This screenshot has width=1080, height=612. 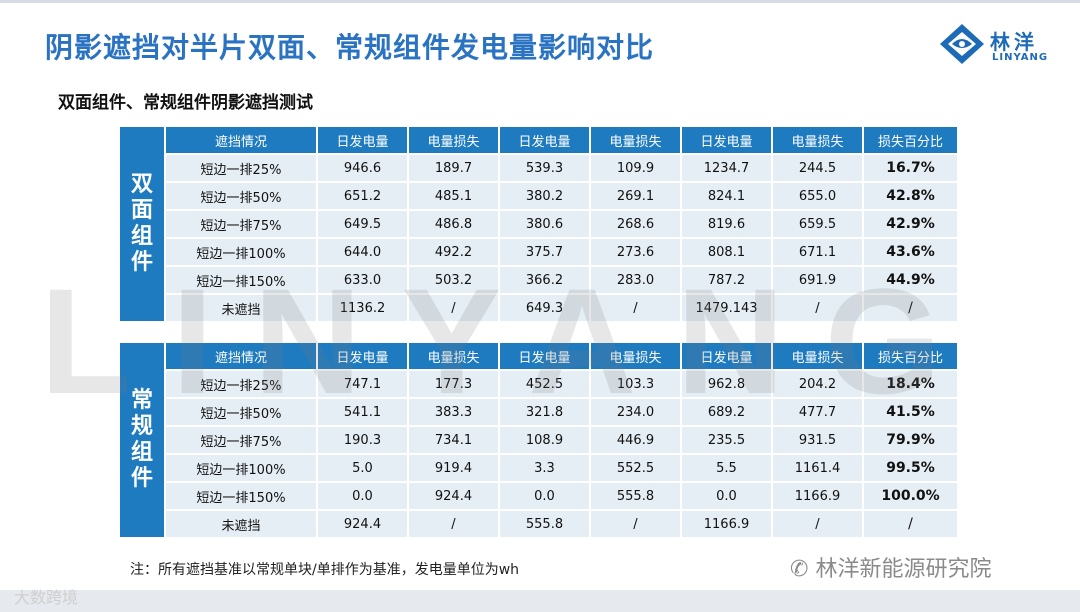 I want to click on value-cell: 824.1, so click(x=726, y=196).